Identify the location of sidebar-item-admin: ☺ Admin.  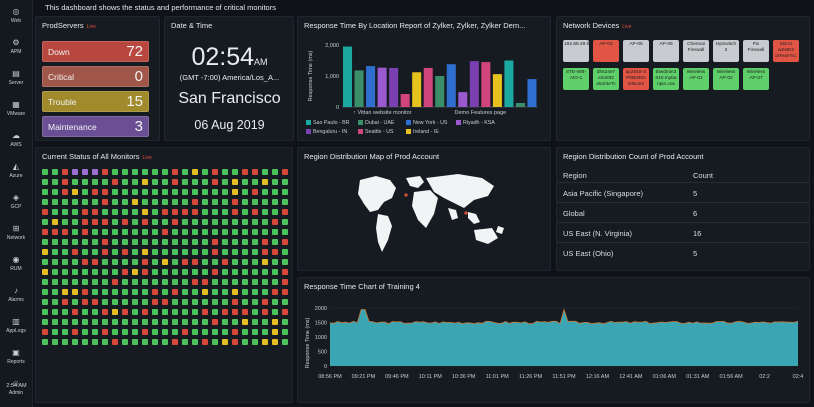
(16, 387).